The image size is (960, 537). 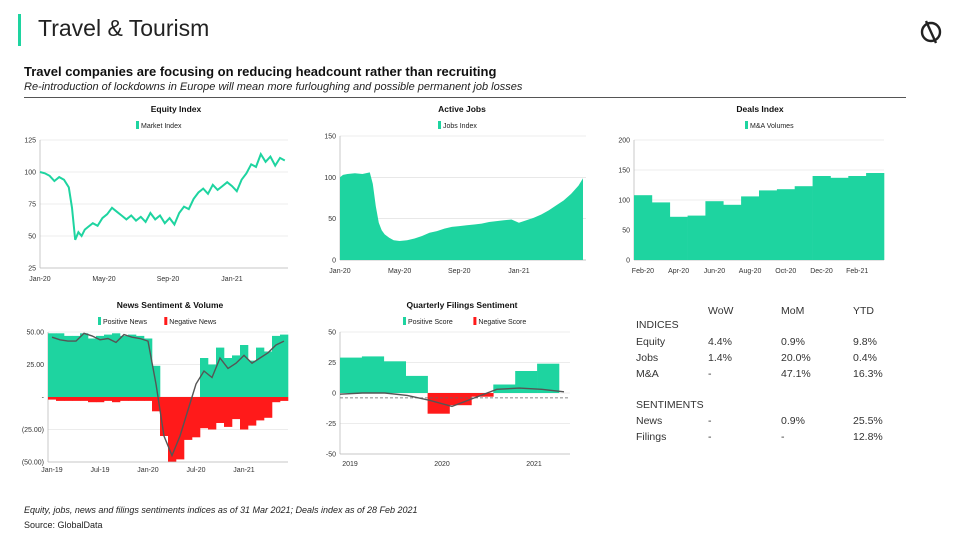 What do you see at coordinates (865, 358) in the screenshot?
I see `row-ytd: 0.4%` at bounding box center [865, 358].